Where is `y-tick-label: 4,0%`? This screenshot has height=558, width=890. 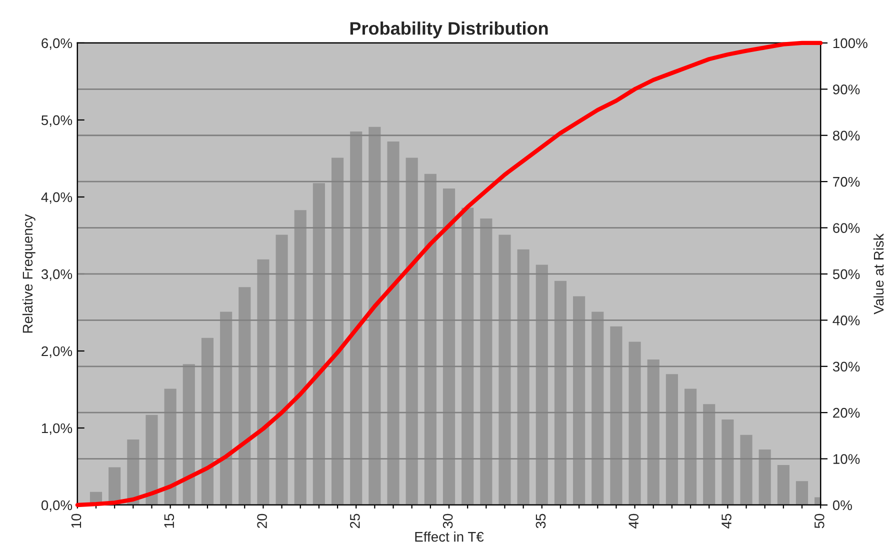
y-tick-label: 4,0% is located at coordinates (56, 198).